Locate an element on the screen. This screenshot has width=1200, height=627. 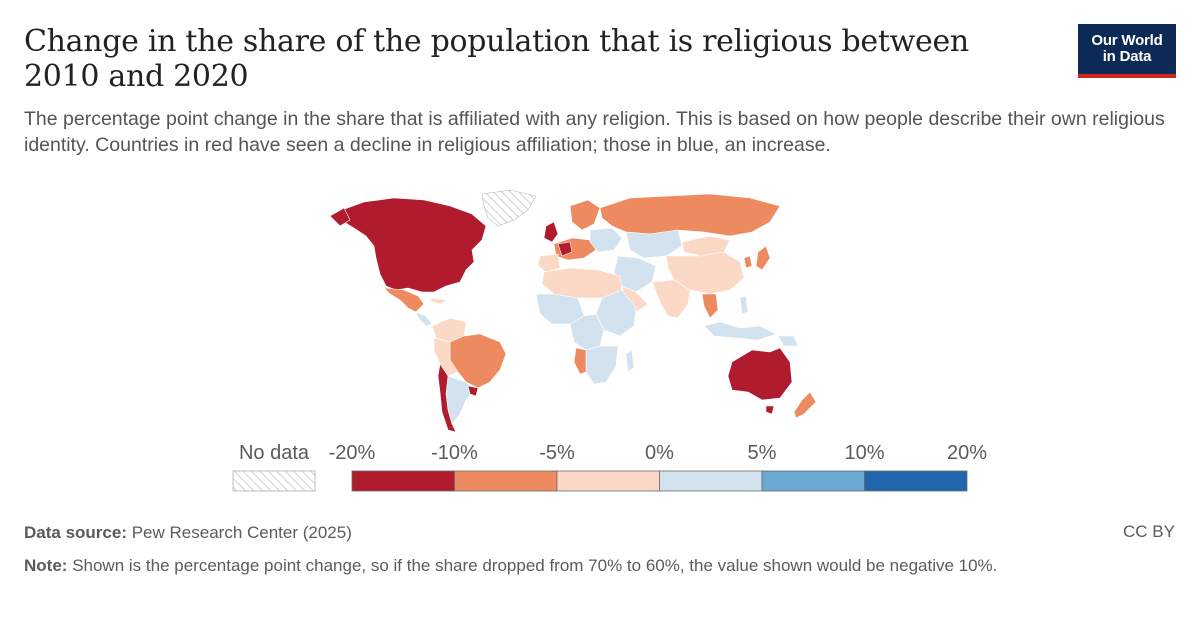
region-west-africa is located at coordinates (560, 309).